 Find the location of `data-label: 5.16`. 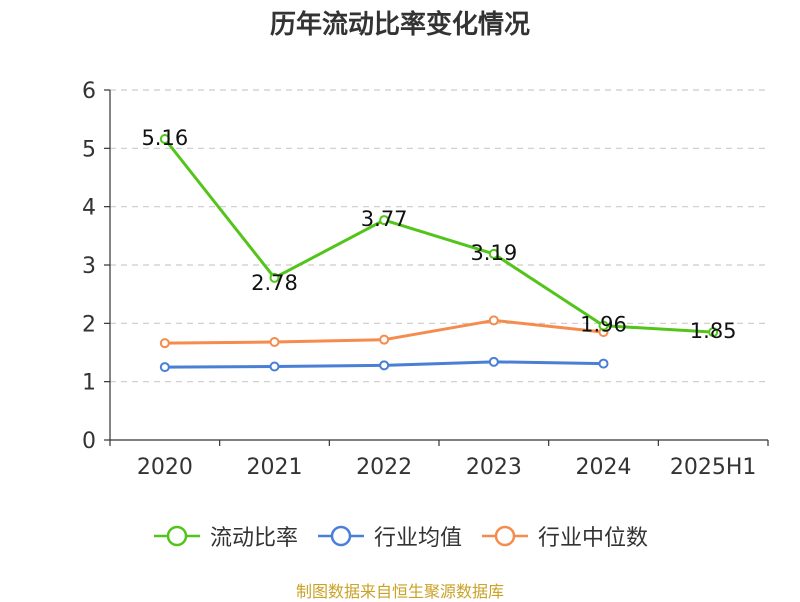

data-label: 5.16 is located at coordinates (164, 138).